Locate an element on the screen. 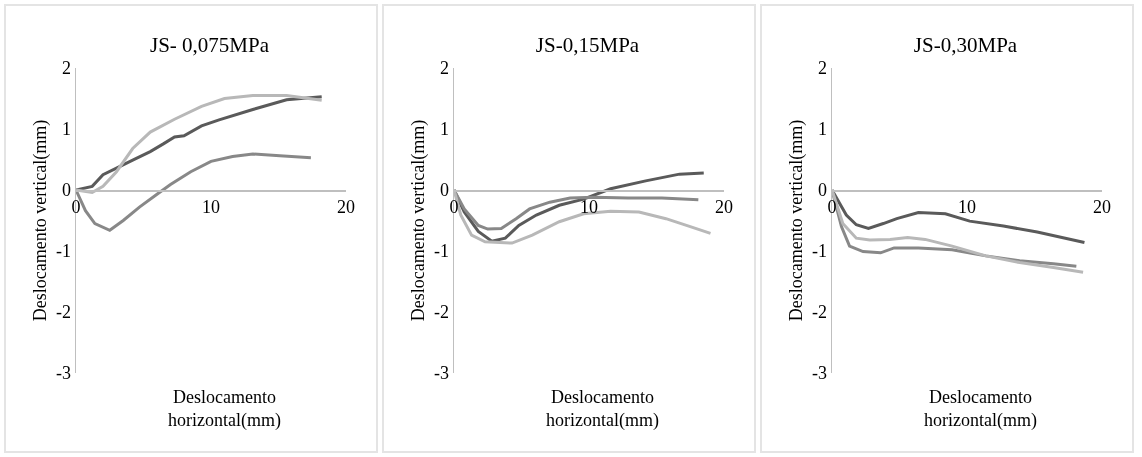  chart-title: JS-0,15MPa is located at coordinates (587, 44).